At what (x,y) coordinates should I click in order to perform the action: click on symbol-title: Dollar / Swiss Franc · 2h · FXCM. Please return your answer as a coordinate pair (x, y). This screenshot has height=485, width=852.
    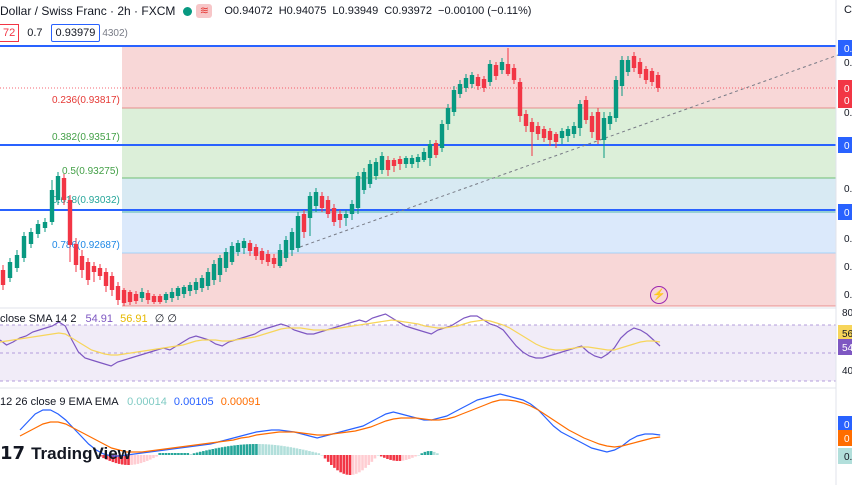
    Looking at the image, I should click on (88, 11).